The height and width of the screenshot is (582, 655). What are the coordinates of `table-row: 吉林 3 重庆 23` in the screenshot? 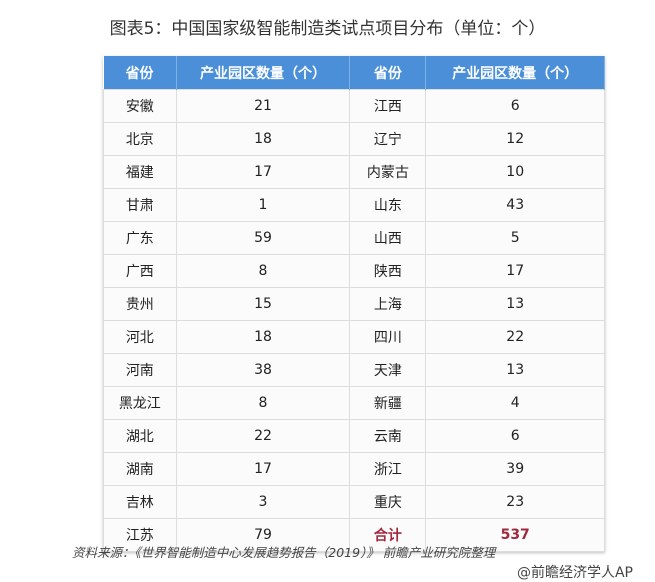 It's located at (354, 502).